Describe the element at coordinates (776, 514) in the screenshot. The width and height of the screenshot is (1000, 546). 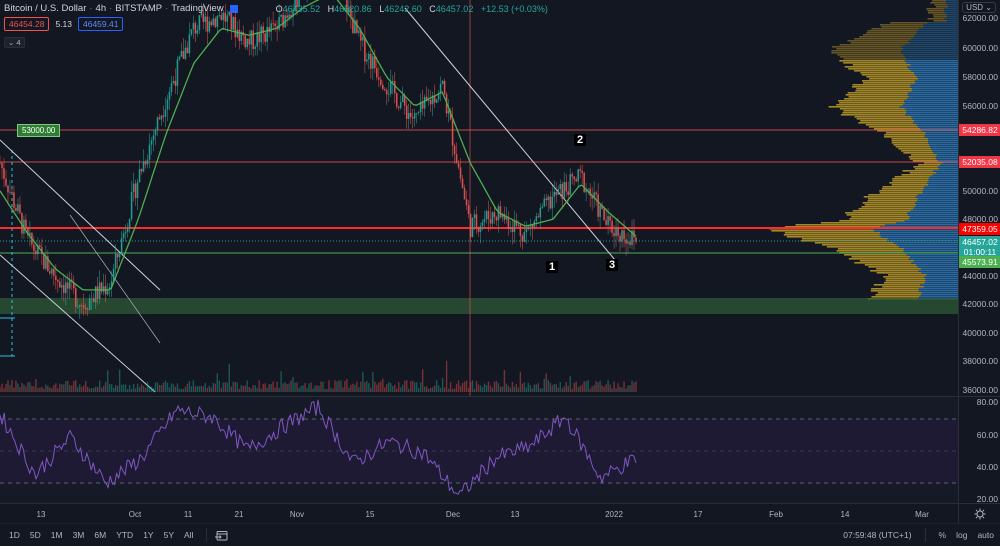
I see `time-tick: Feb` at that location.